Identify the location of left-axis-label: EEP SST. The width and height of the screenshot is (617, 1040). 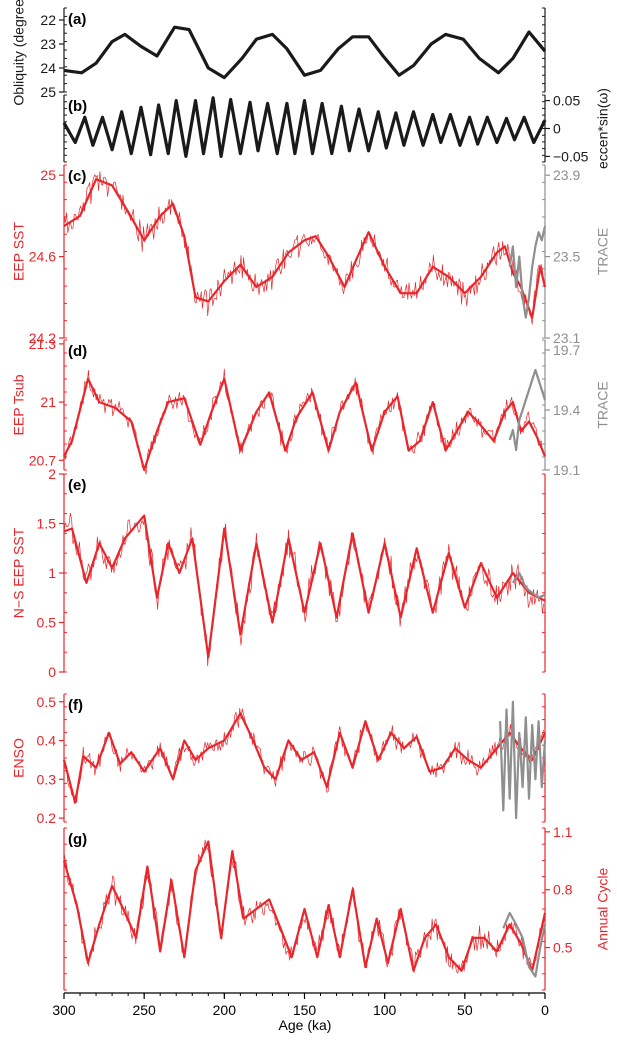
(19, 251).